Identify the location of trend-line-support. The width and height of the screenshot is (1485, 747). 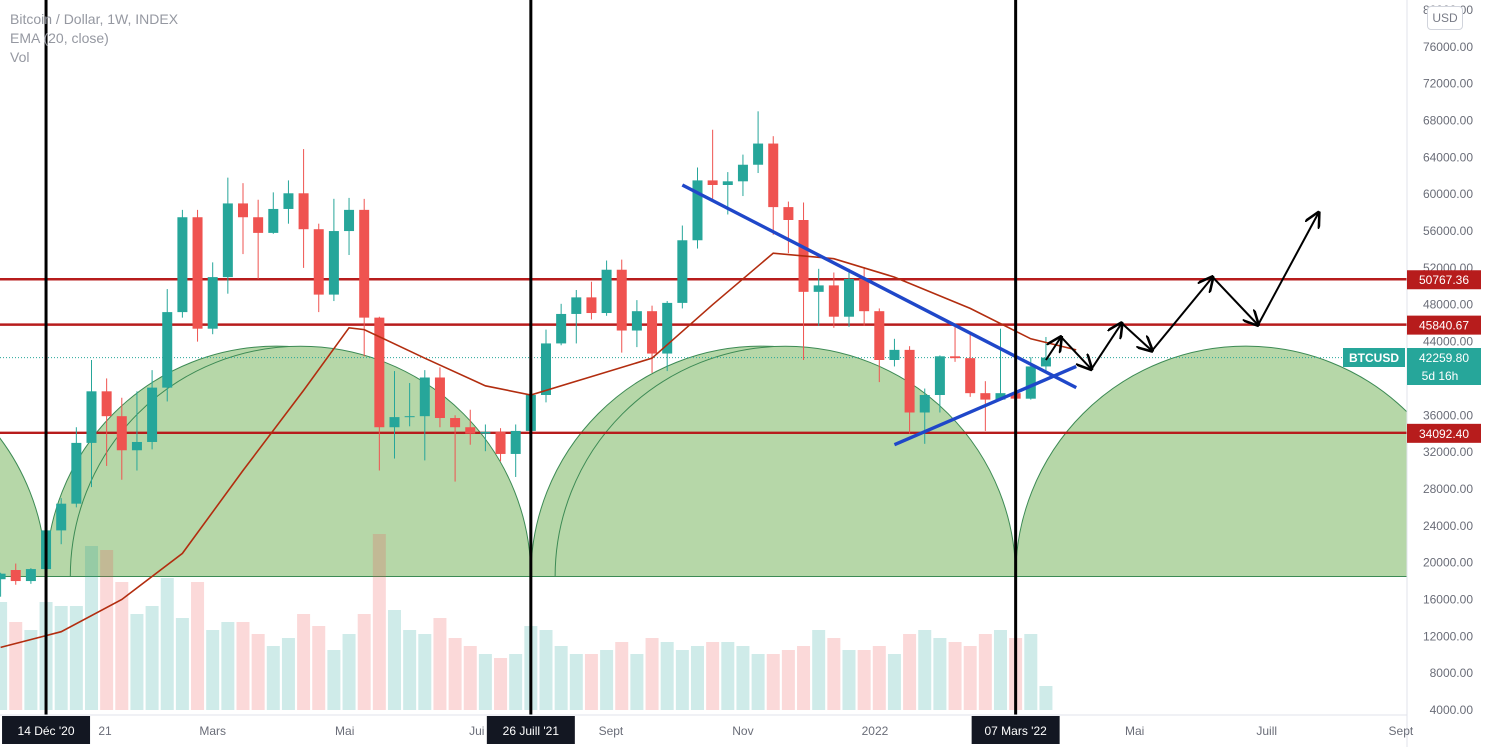
(985, 405).